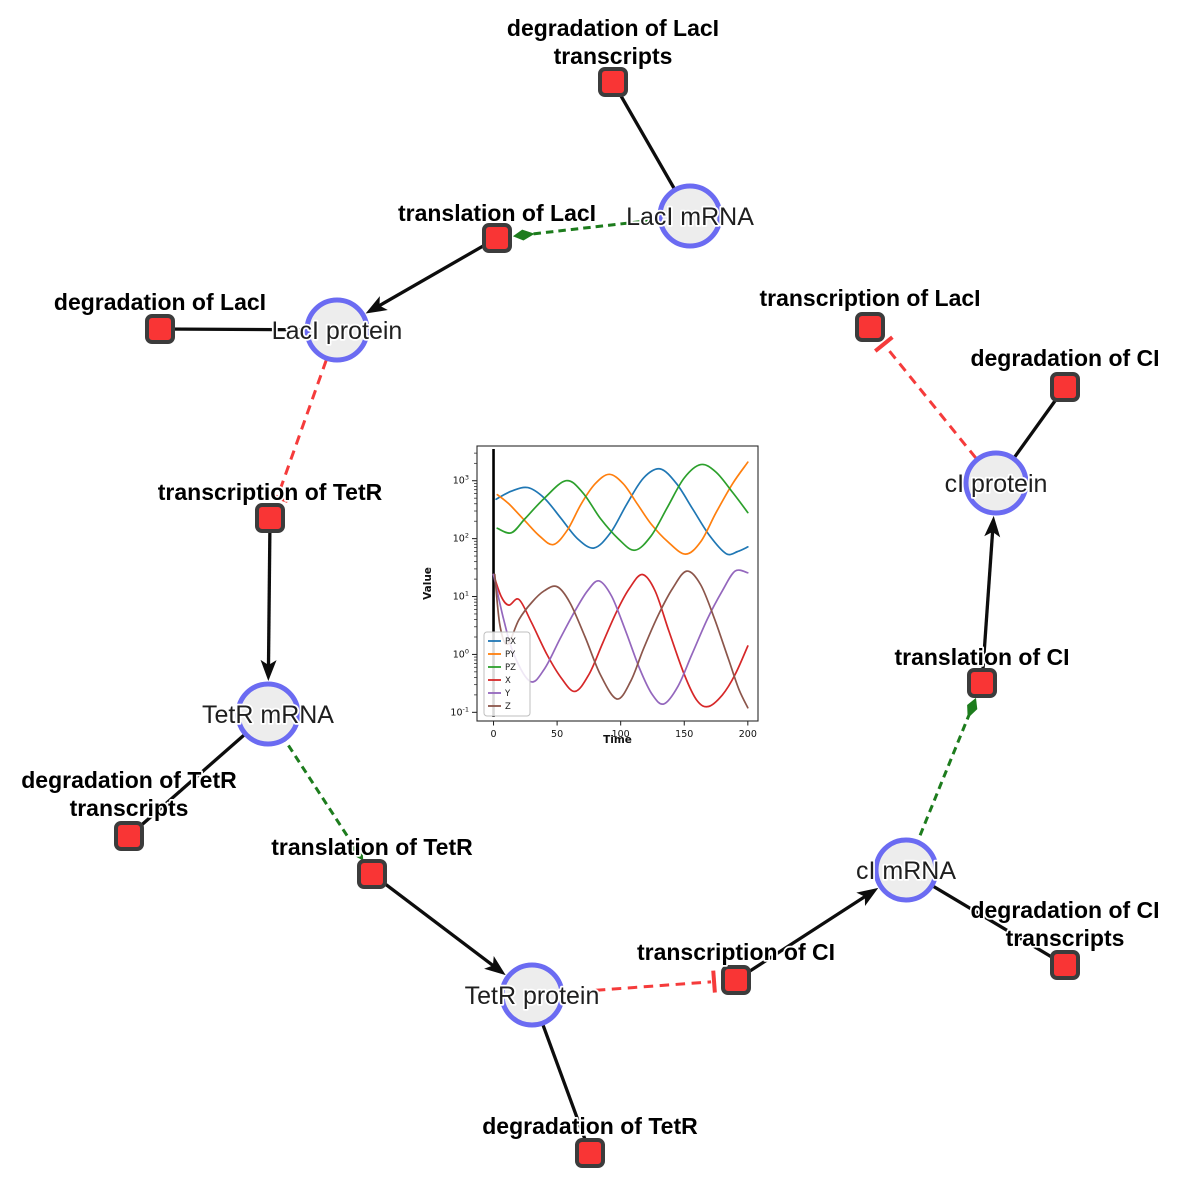 The width and height of the screenshot is (1189, 1200). Describe the element at coordinates (461, 596) in the screenshot. I see `y-tick-label: 10¹` at that location.